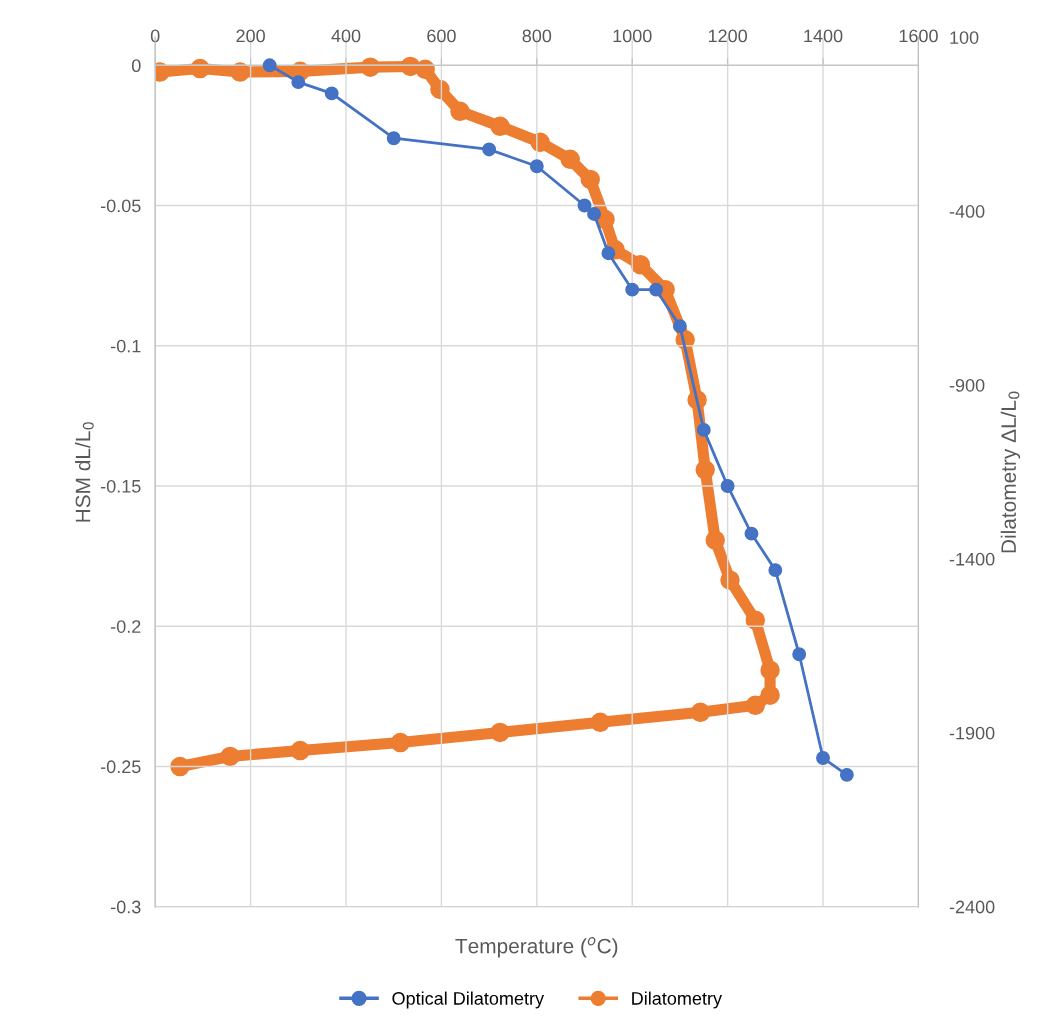 This screenshot has height=1035, width=1063. Describe the element at coordinates (1010, 472) in the screenshot. I see `y2-axis-title: Dilatometry ΔL/L$_{0}$` at that location.